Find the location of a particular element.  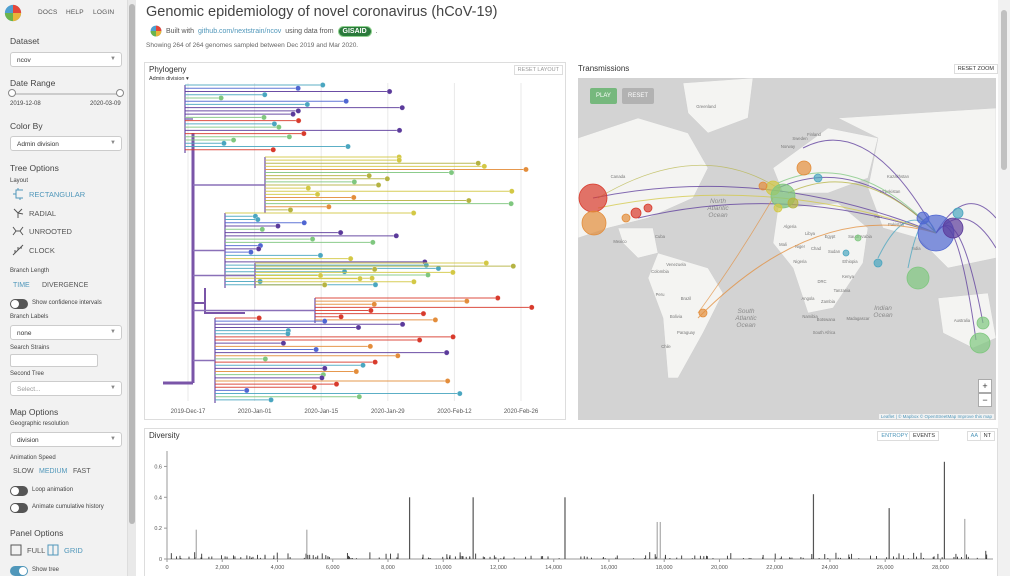

map-label-libya: Libya is located at coordinates (810, 233).